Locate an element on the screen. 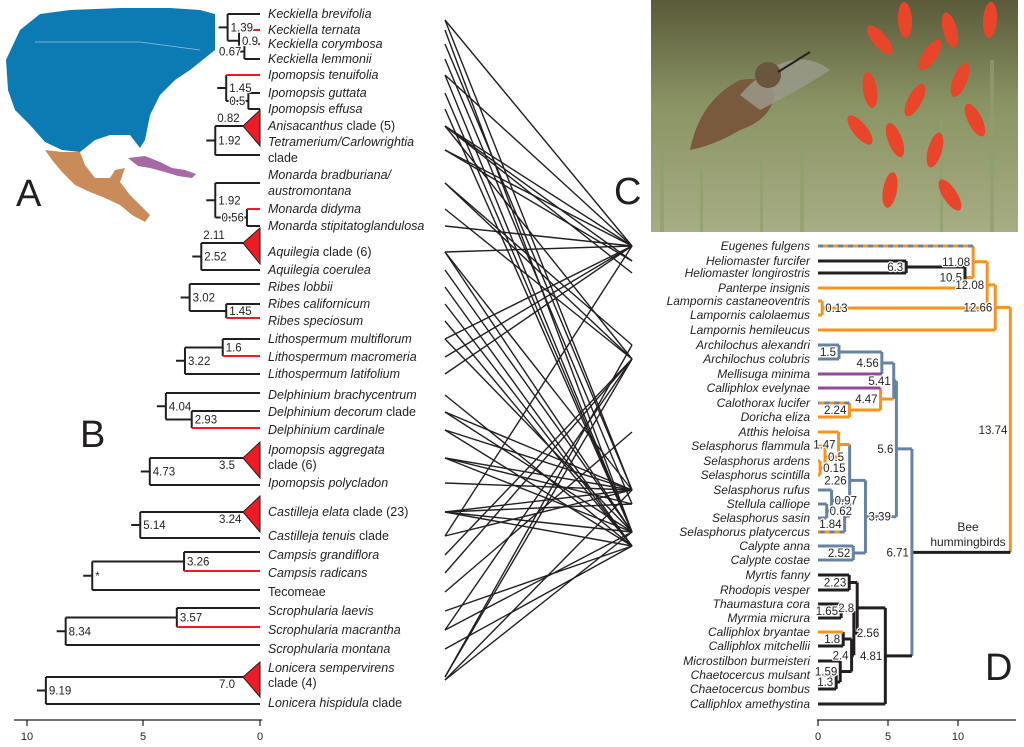  plant-label: Castilleja elata clade (23) is located at coordinates (338, 512).